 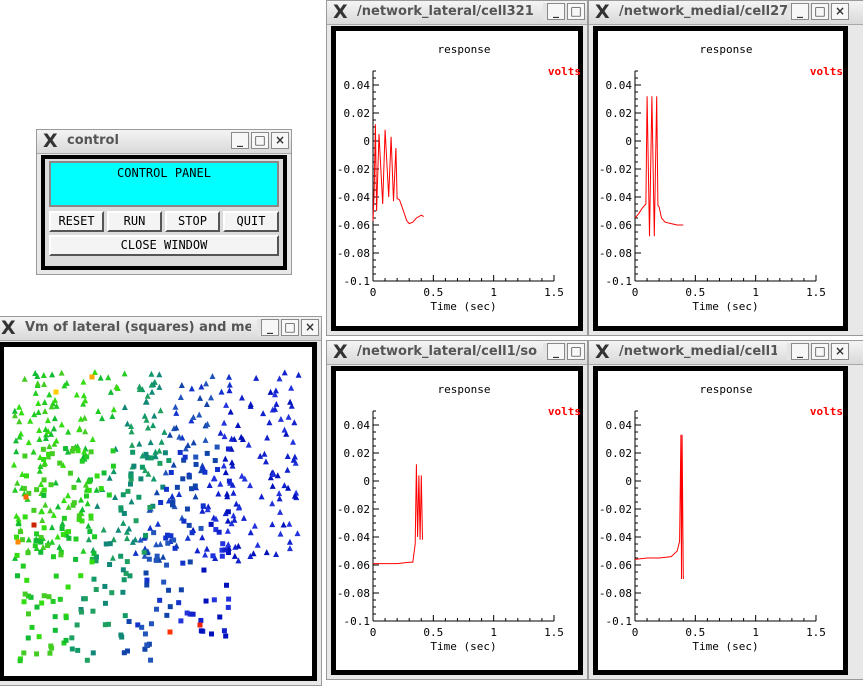 What do you see at coordinates (726, 13) in the screenshot?
I see `graph-titlebar: X /network_medial/cell27 _ □ ×` at bounding box center [726, 13].